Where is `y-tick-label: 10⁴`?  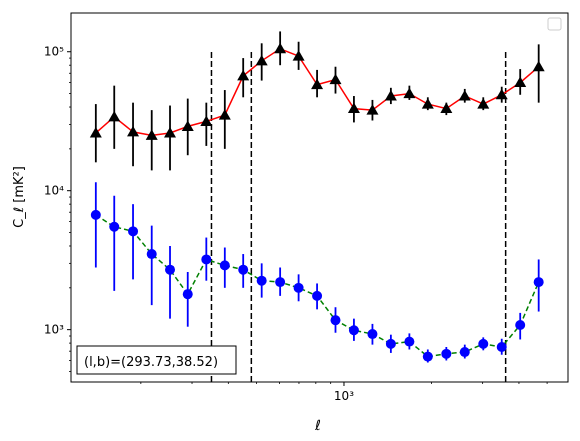
y-tick-label: 10⁴ is located at coordinates (54, 191).